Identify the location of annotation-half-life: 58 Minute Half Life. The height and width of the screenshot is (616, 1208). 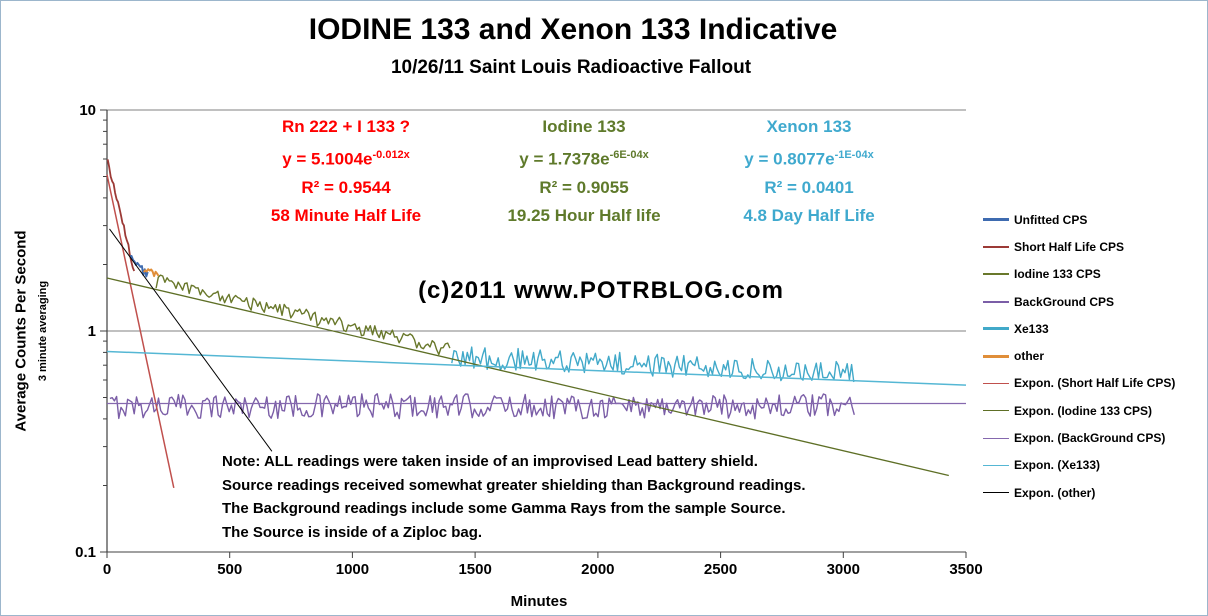
(346, 215).